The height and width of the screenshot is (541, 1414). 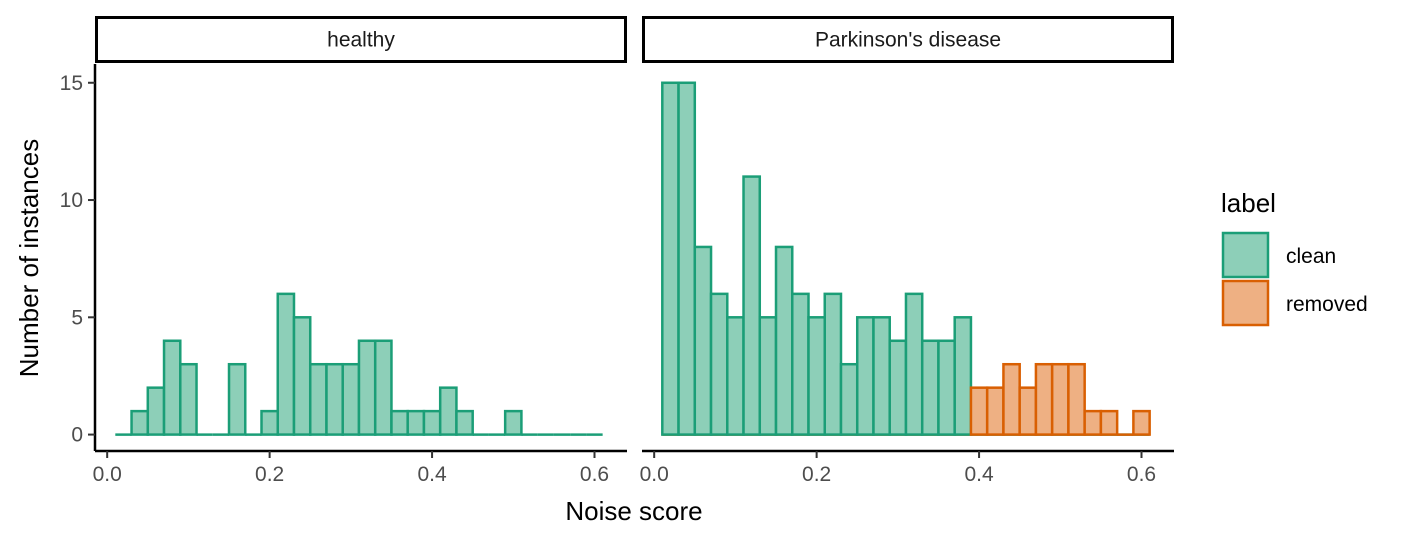 I want to click on legend-entry: clean, so click(x=1278, y=255).